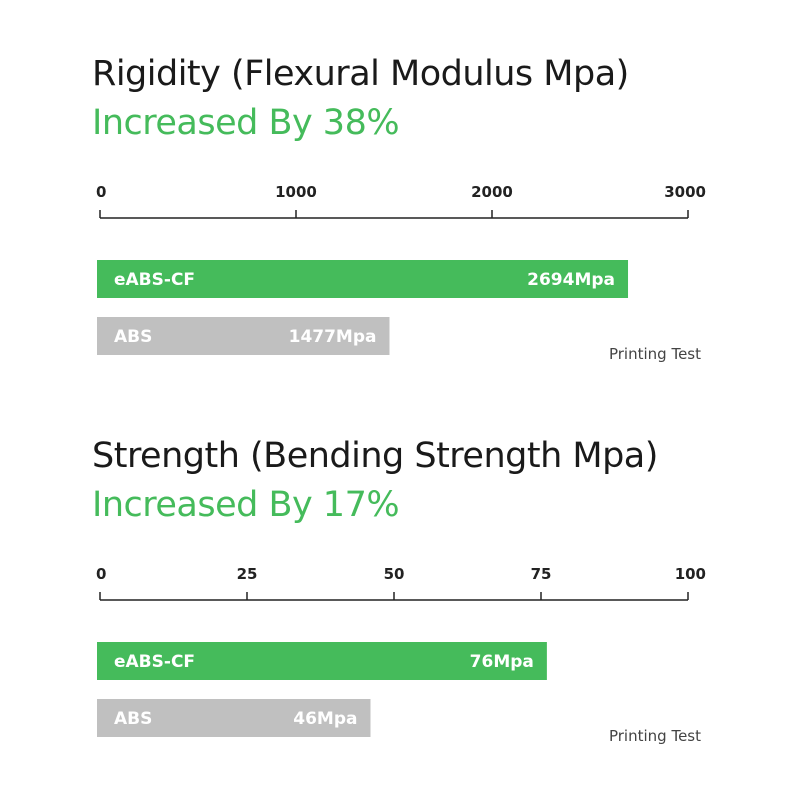  I want to click on bar-value-label: 2694Mpa, so click(571, 280).